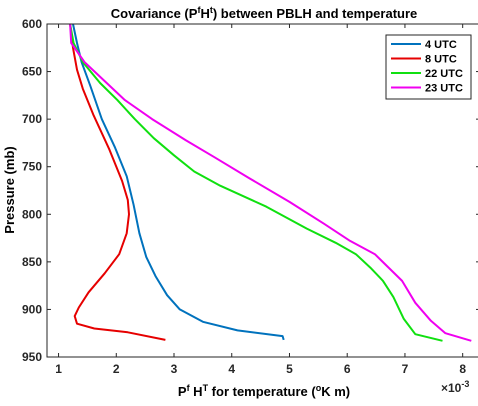 The image size is (478, 406). I want to click on x-tick-label: 2, so click(116, 369).